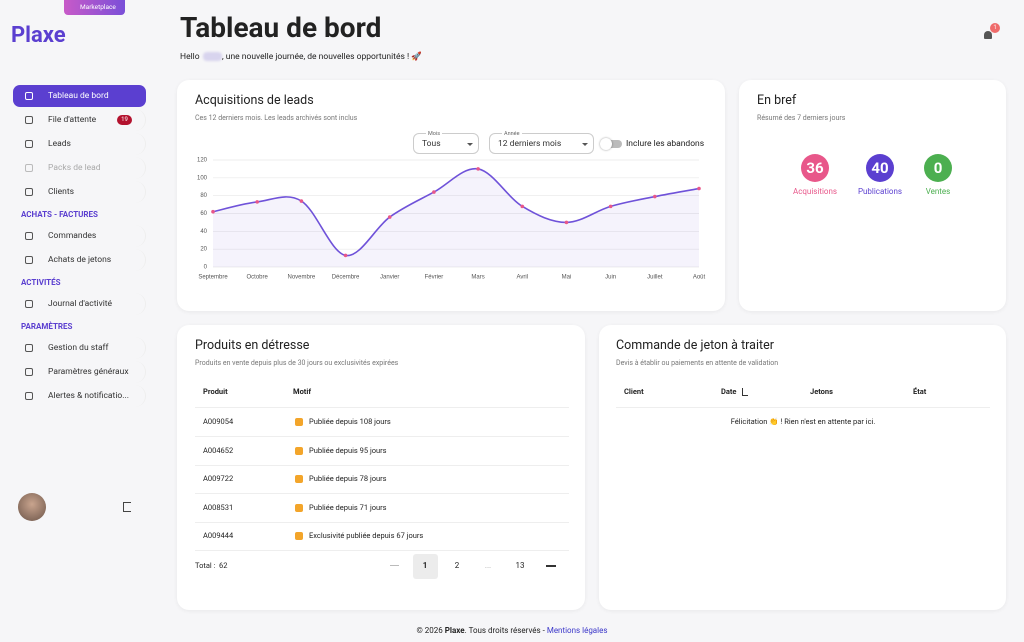 This screenshot has height=642, width=1024. Describe the element at coordinates (457, 565) in the screenshot. I see `page-number: 2` at that location.